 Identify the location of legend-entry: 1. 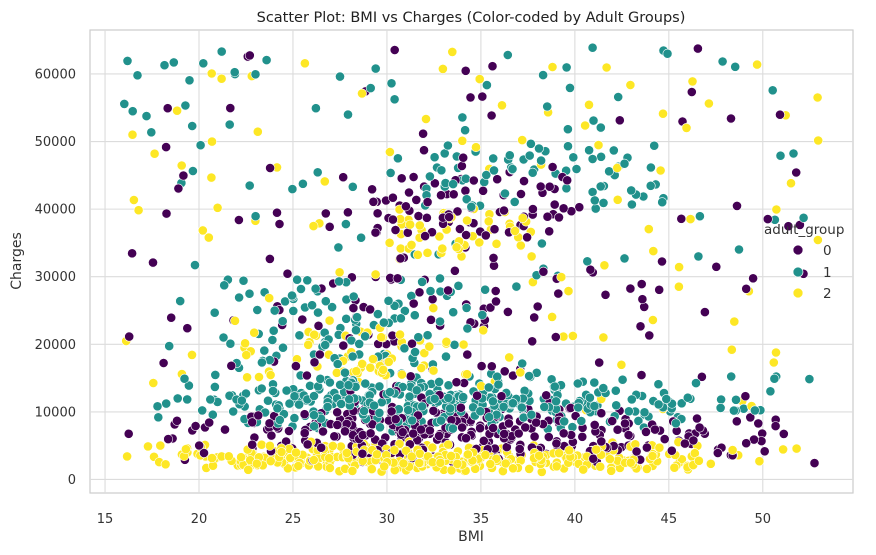
(812, 273).